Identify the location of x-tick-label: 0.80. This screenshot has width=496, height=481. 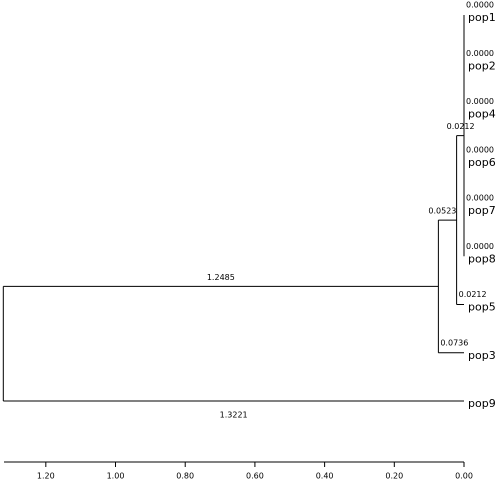
(185, 476).